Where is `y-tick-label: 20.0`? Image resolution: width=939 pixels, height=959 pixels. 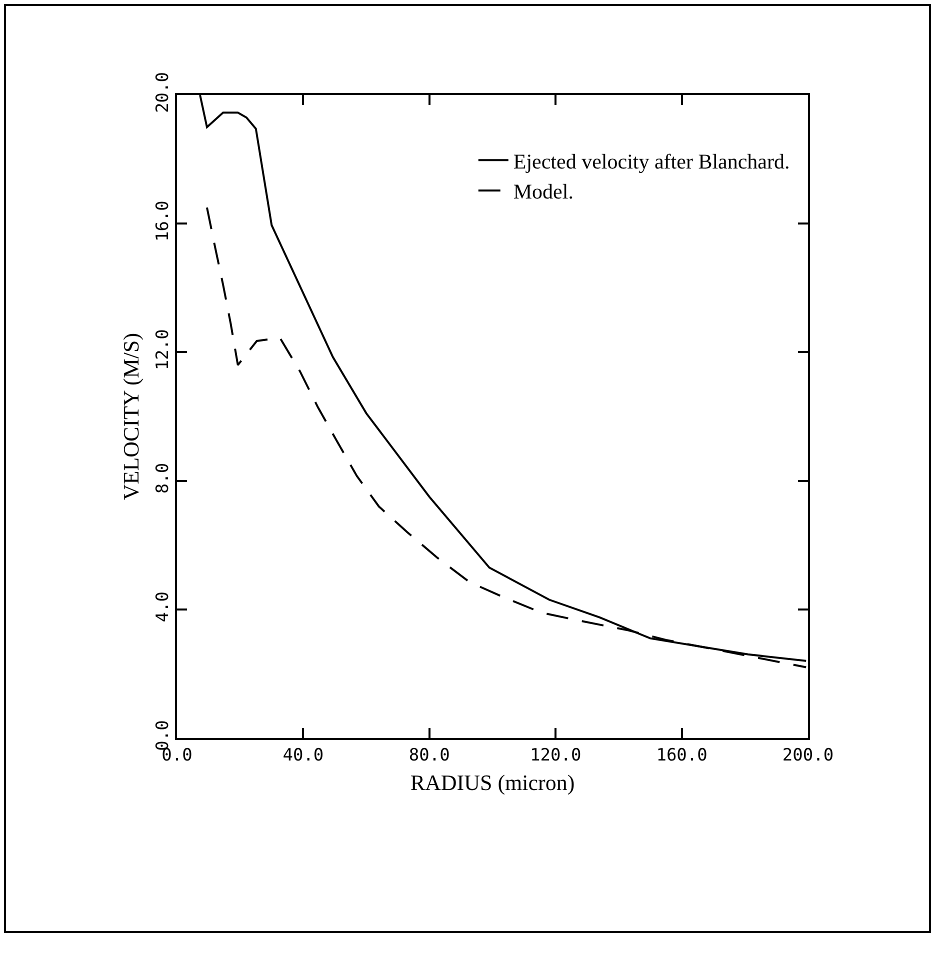 y-tick-label: 20.0 is located at coordinates (163, 92).